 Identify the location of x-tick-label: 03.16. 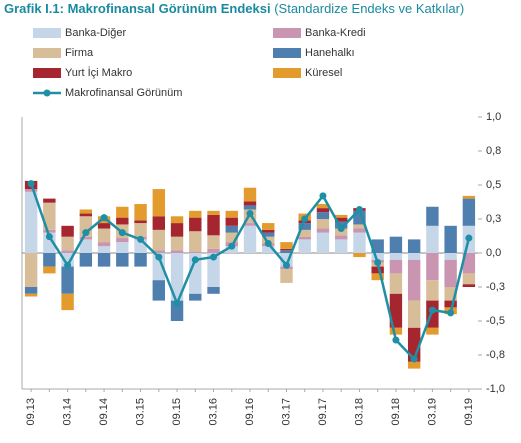
(213, 412).